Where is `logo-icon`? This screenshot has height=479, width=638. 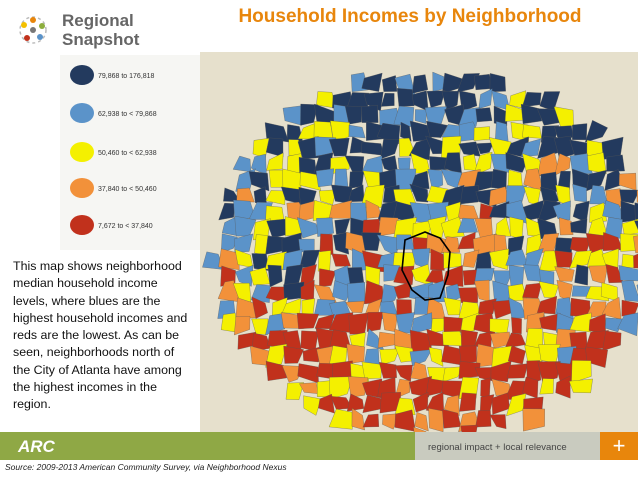 logo-icon is located at coordinates (33, 30).